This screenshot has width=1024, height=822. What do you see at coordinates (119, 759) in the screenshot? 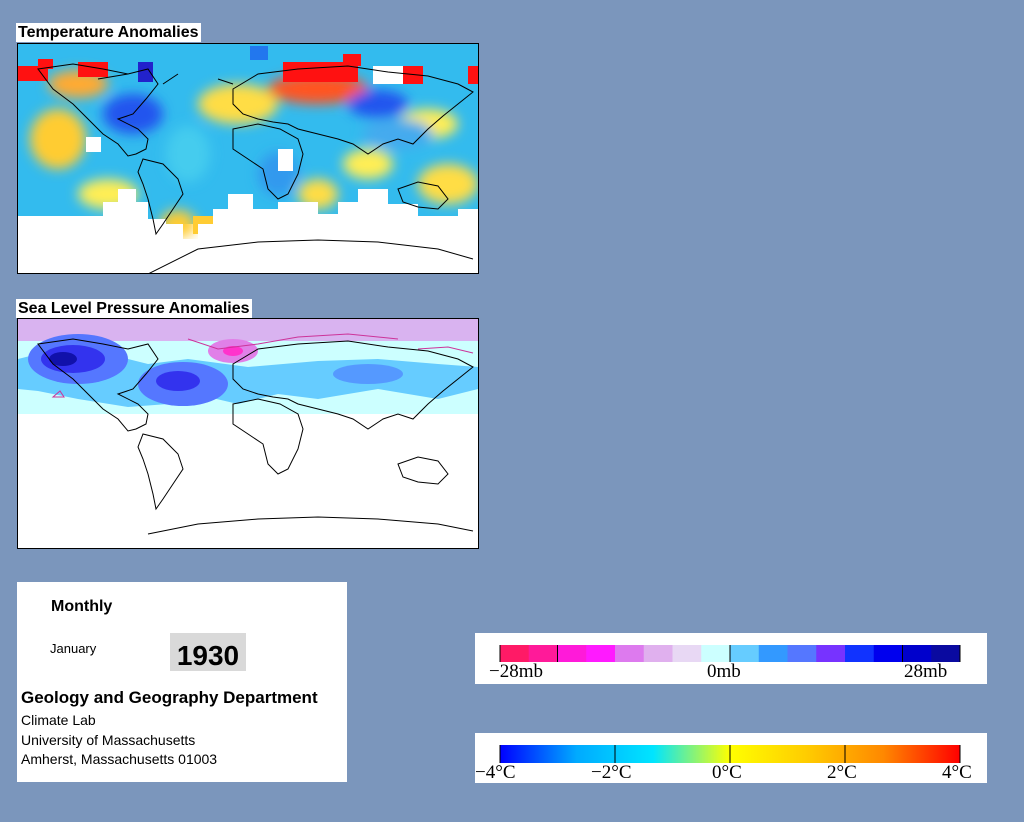
I see `address: Amherst, Massachusetts 01003` at bounding box center [119, 759].